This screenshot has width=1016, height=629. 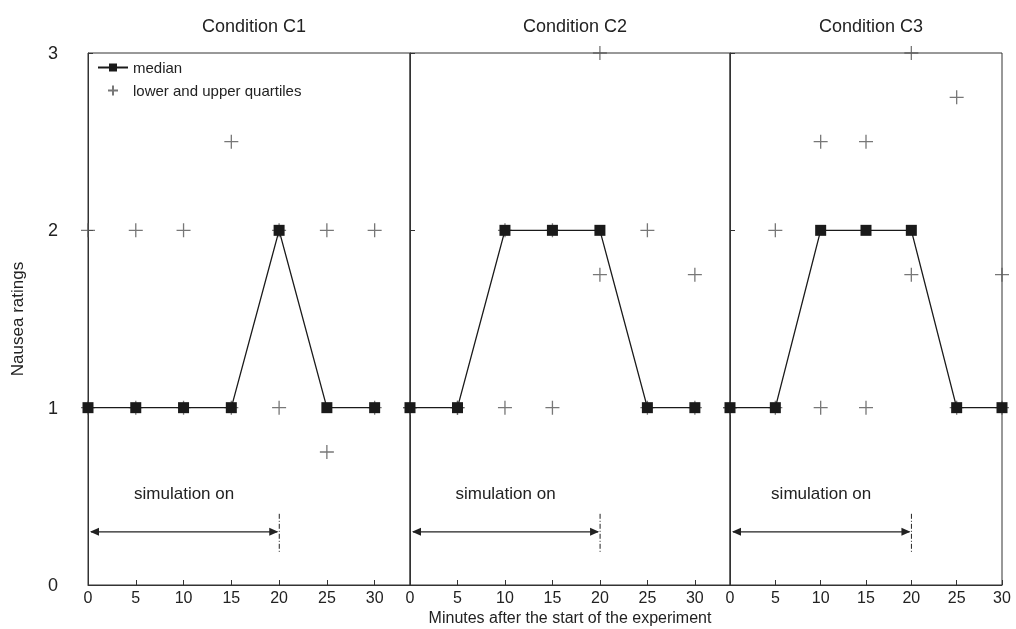 I want to click on chart-title: Condition C3, so click(x=871, y=26).